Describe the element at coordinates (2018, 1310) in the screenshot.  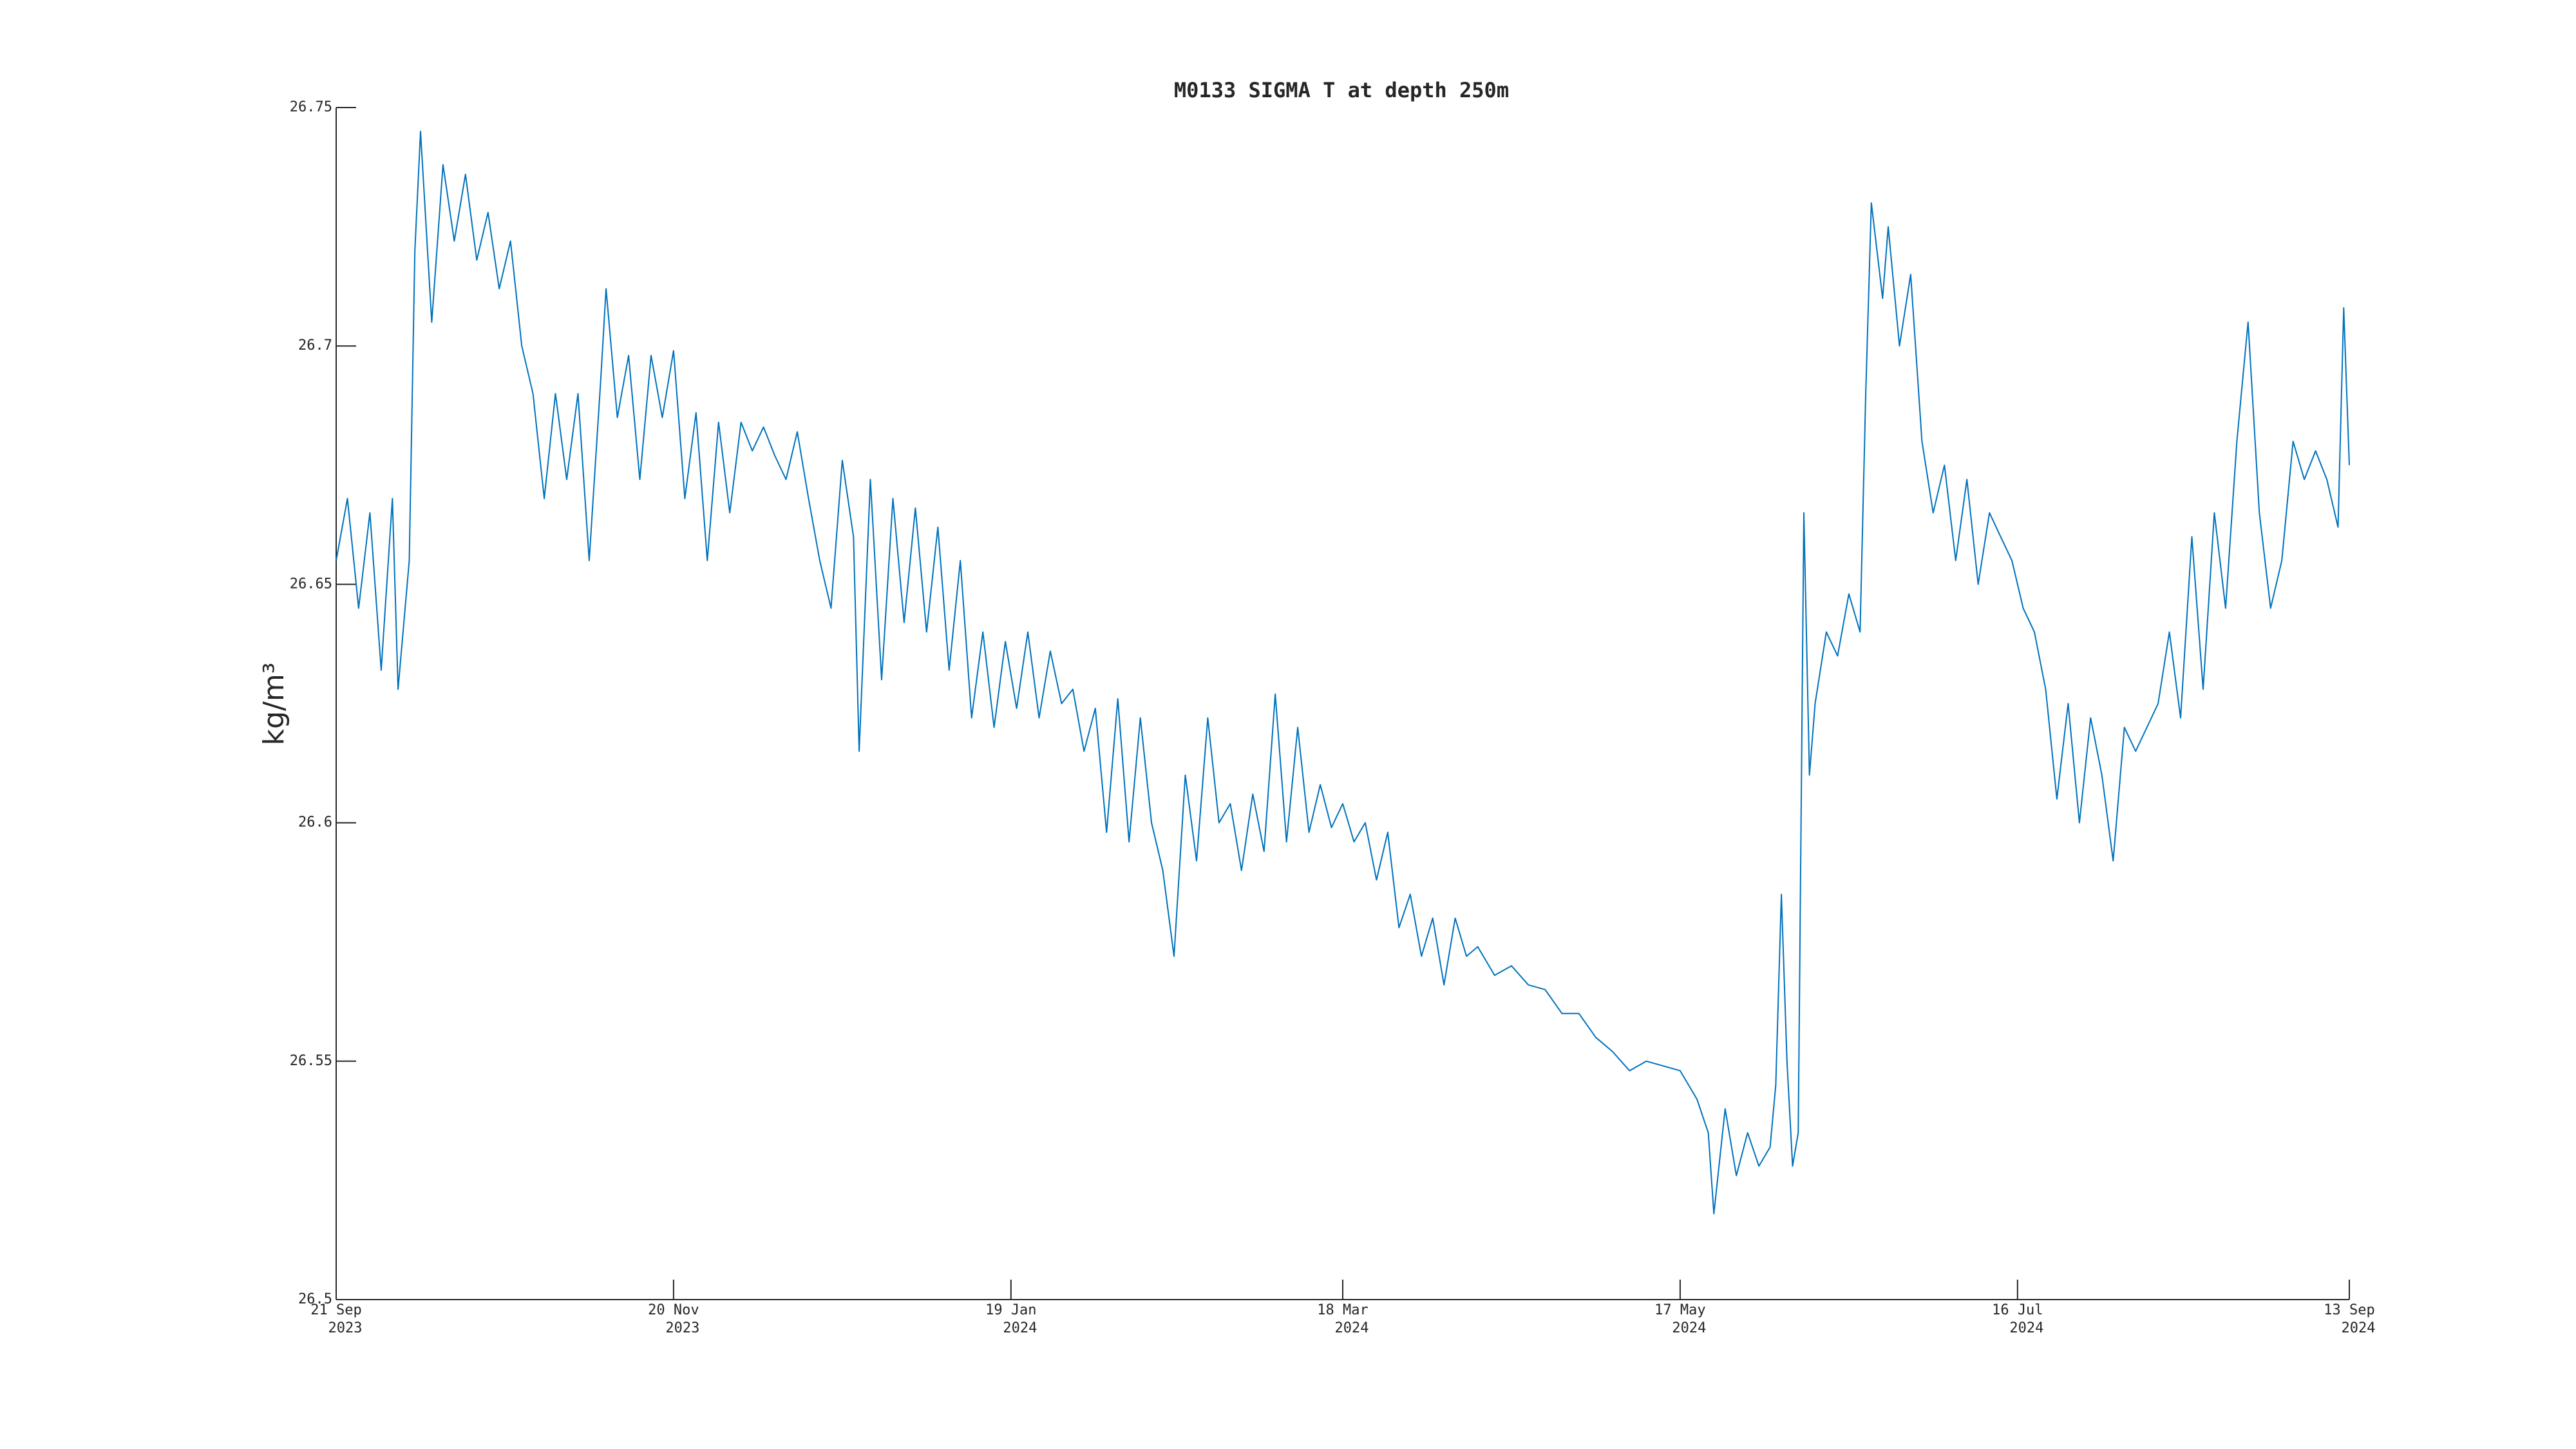
I see `x-tick-label: 16 Jul` at that location.